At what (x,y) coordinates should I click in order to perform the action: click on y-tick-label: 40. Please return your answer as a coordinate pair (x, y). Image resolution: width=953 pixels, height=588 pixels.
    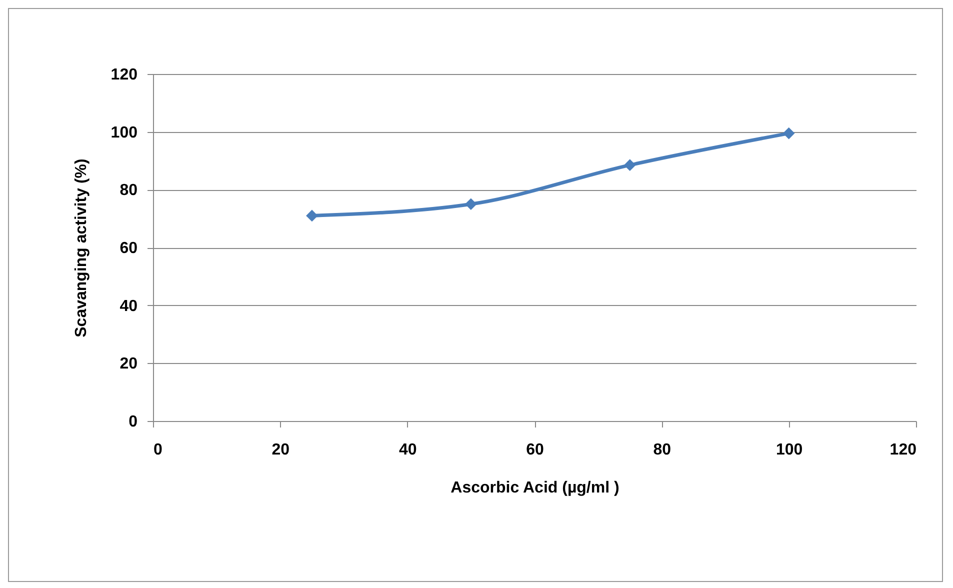
    Looking at the image, I should click on (129, 306).